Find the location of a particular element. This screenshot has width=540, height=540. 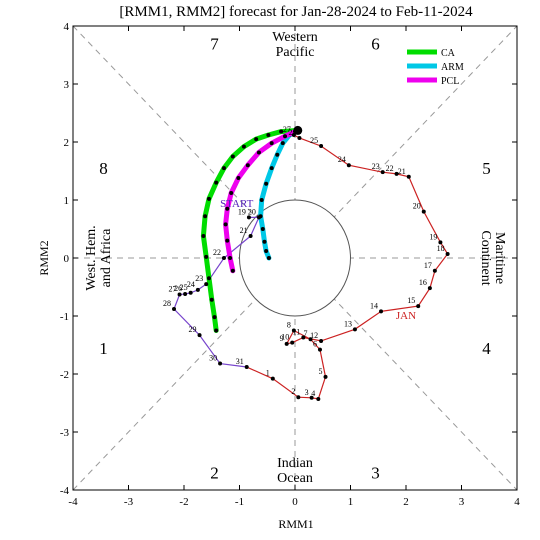

phase-number: 6 is located at coordinates (375, 43).